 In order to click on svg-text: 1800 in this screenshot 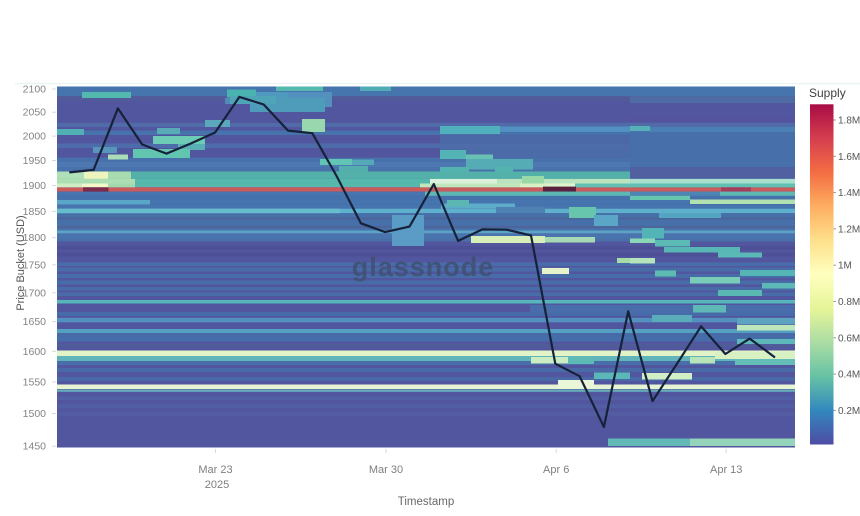, I will do `click(35, 238)`.